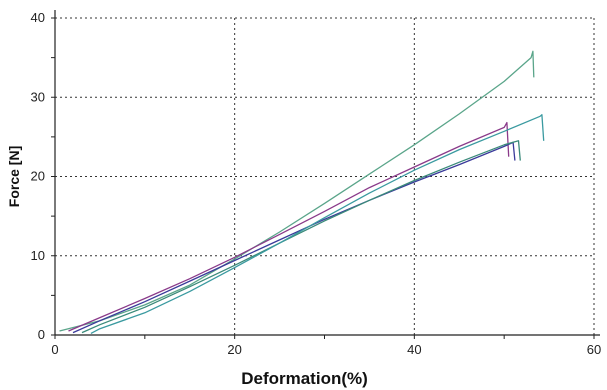  Describe the element at coordinates (54, 349) in the screenshot. I see `x-tick-label: 0` at that location.